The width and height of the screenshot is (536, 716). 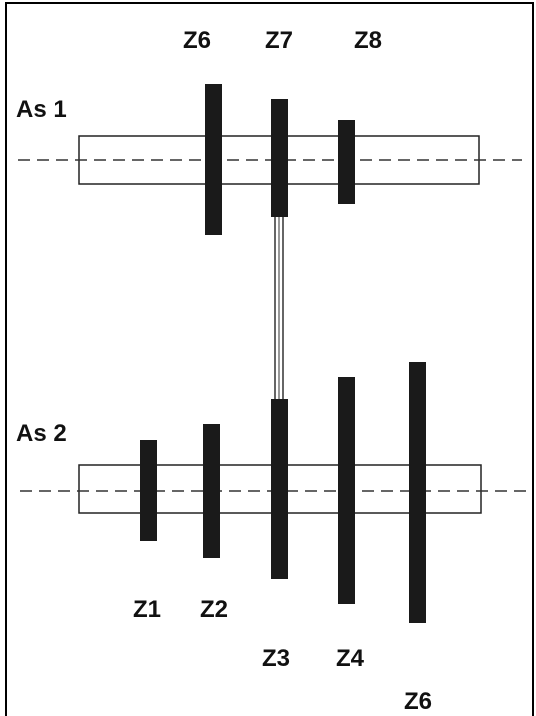 I want to click on gear-label-as1-z6: Z6, so click(x=197, y=40).